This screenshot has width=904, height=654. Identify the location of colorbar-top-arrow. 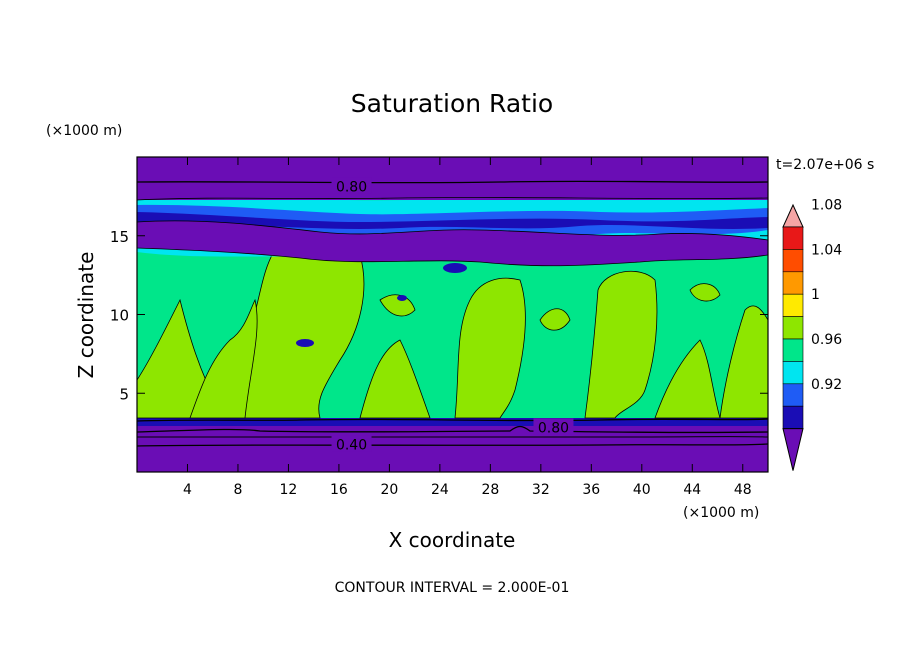
(793, 215).